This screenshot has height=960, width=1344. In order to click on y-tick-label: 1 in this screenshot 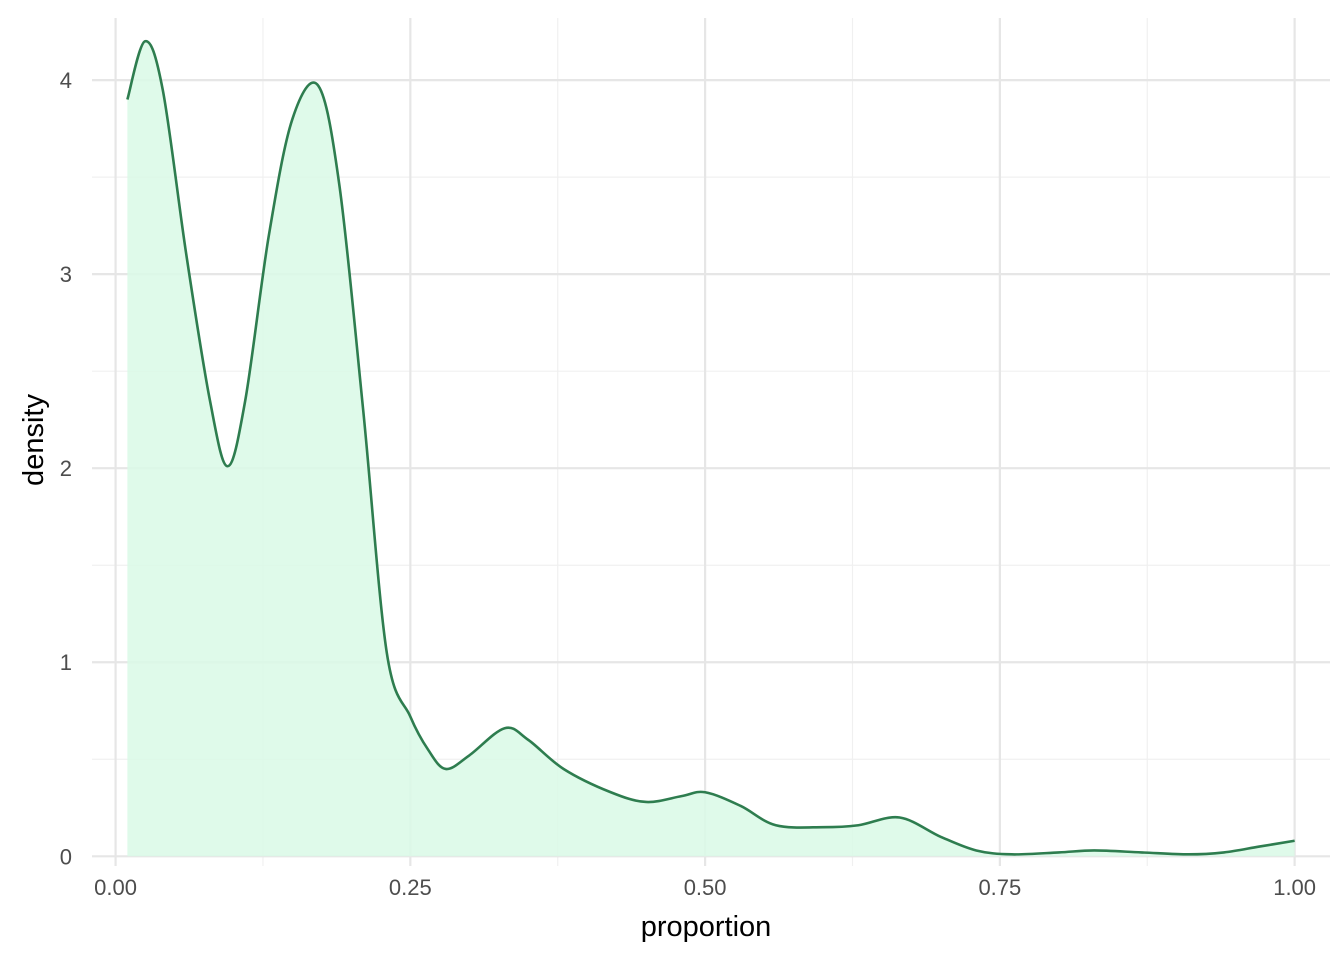, I will do `click(66, 662)`.